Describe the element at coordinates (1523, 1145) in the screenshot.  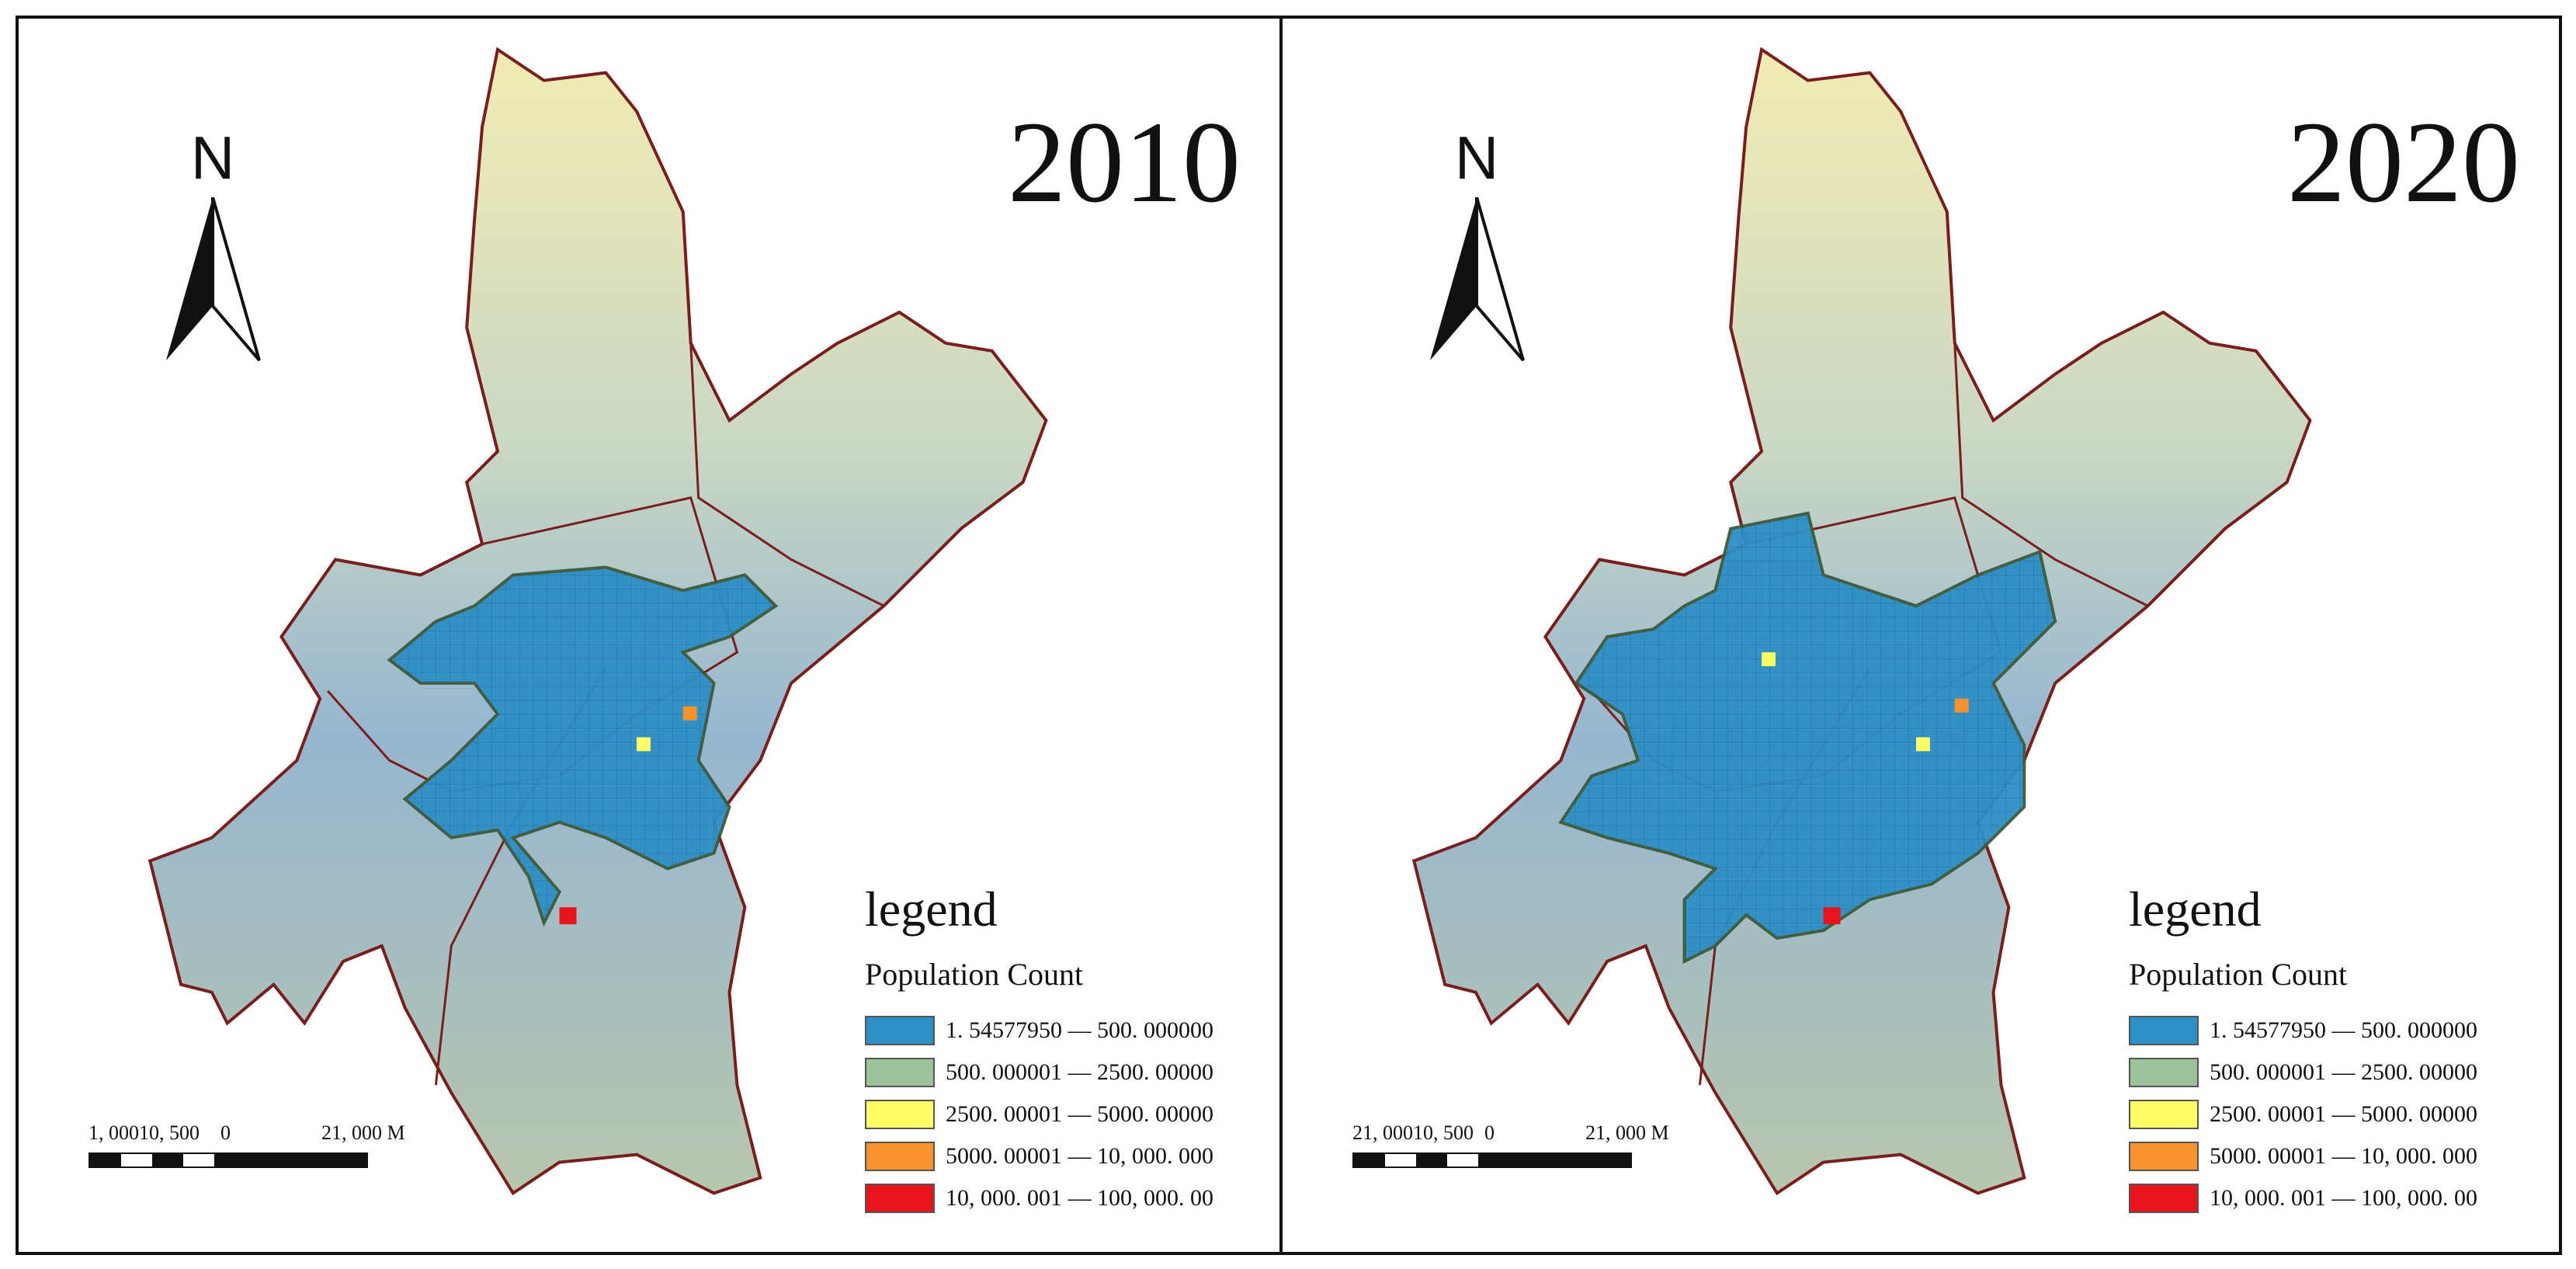
I see `scale-bar: 21, 00010, 500 0 21, 000 M` at that location.